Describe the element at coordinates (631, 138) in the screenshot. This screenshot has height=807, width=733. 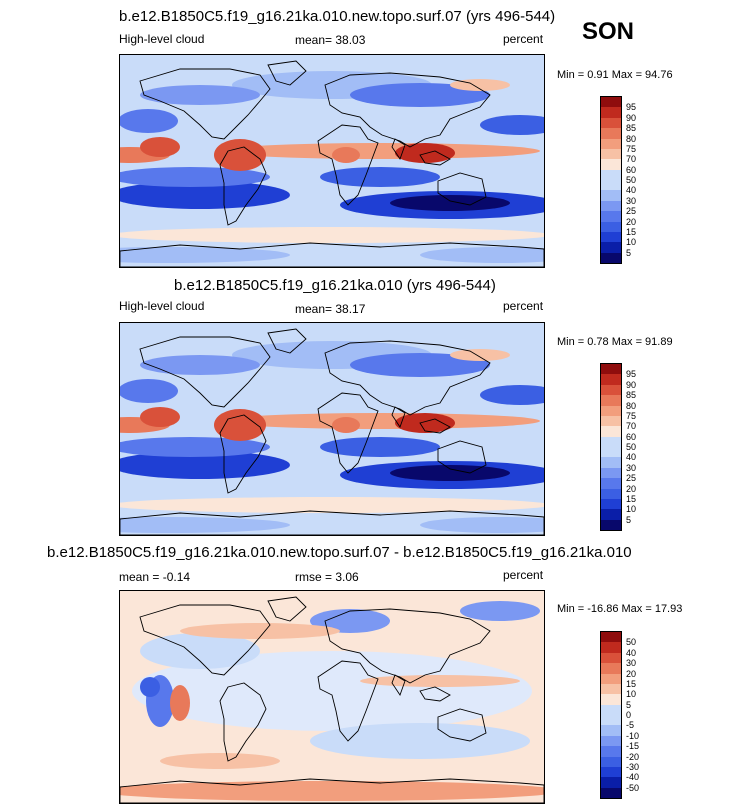
I see `colorbar-tick-label: 80` at that location.